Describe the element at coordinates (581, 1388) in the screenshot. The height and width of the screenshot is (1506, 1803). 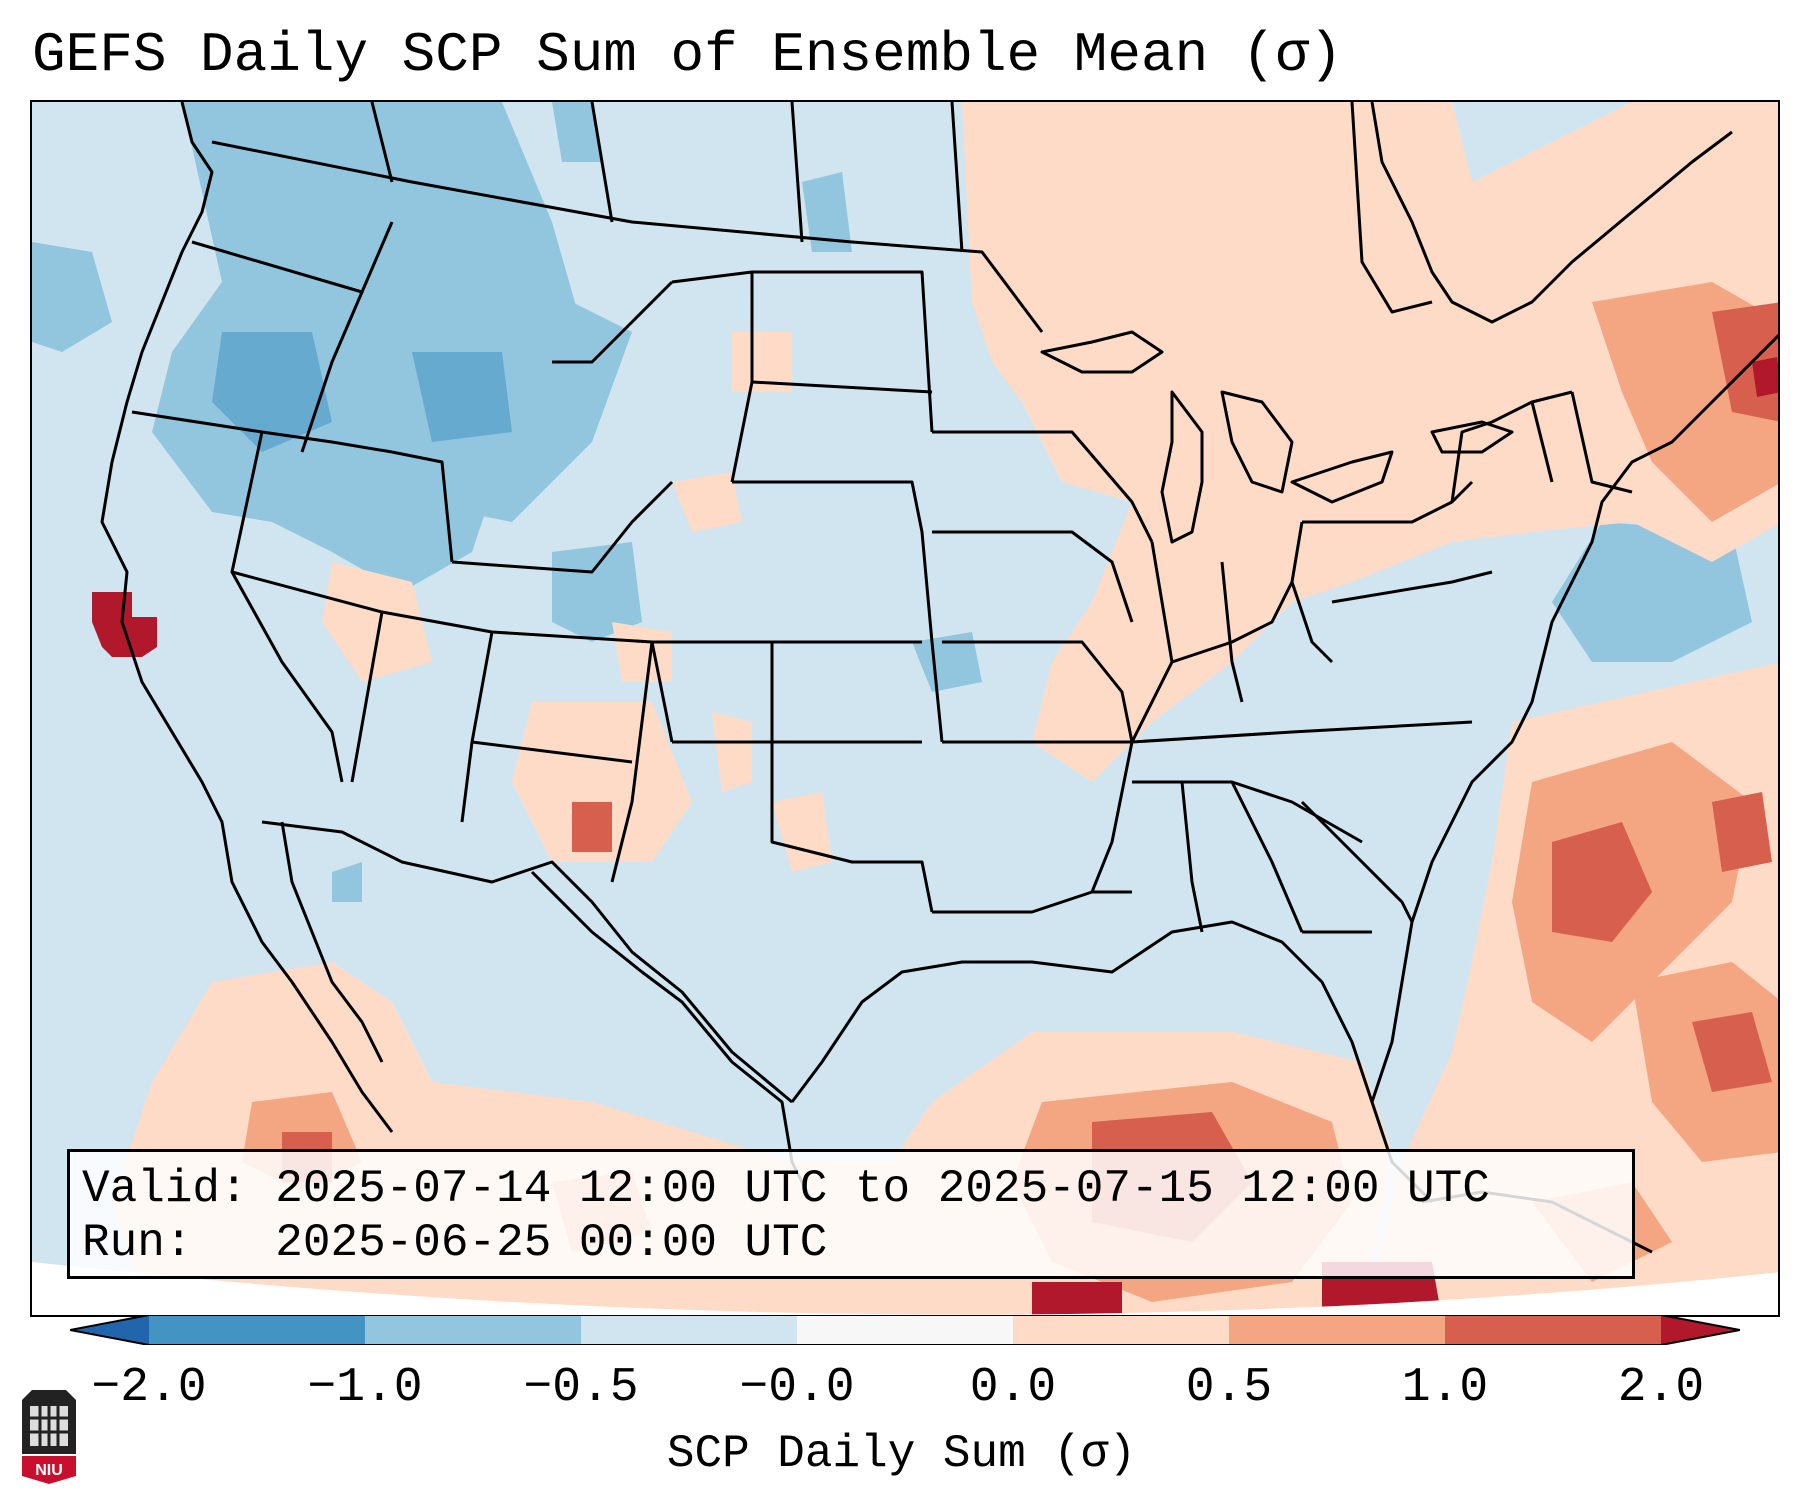
I see `colorbar-tick-label: −0.5` at that location.